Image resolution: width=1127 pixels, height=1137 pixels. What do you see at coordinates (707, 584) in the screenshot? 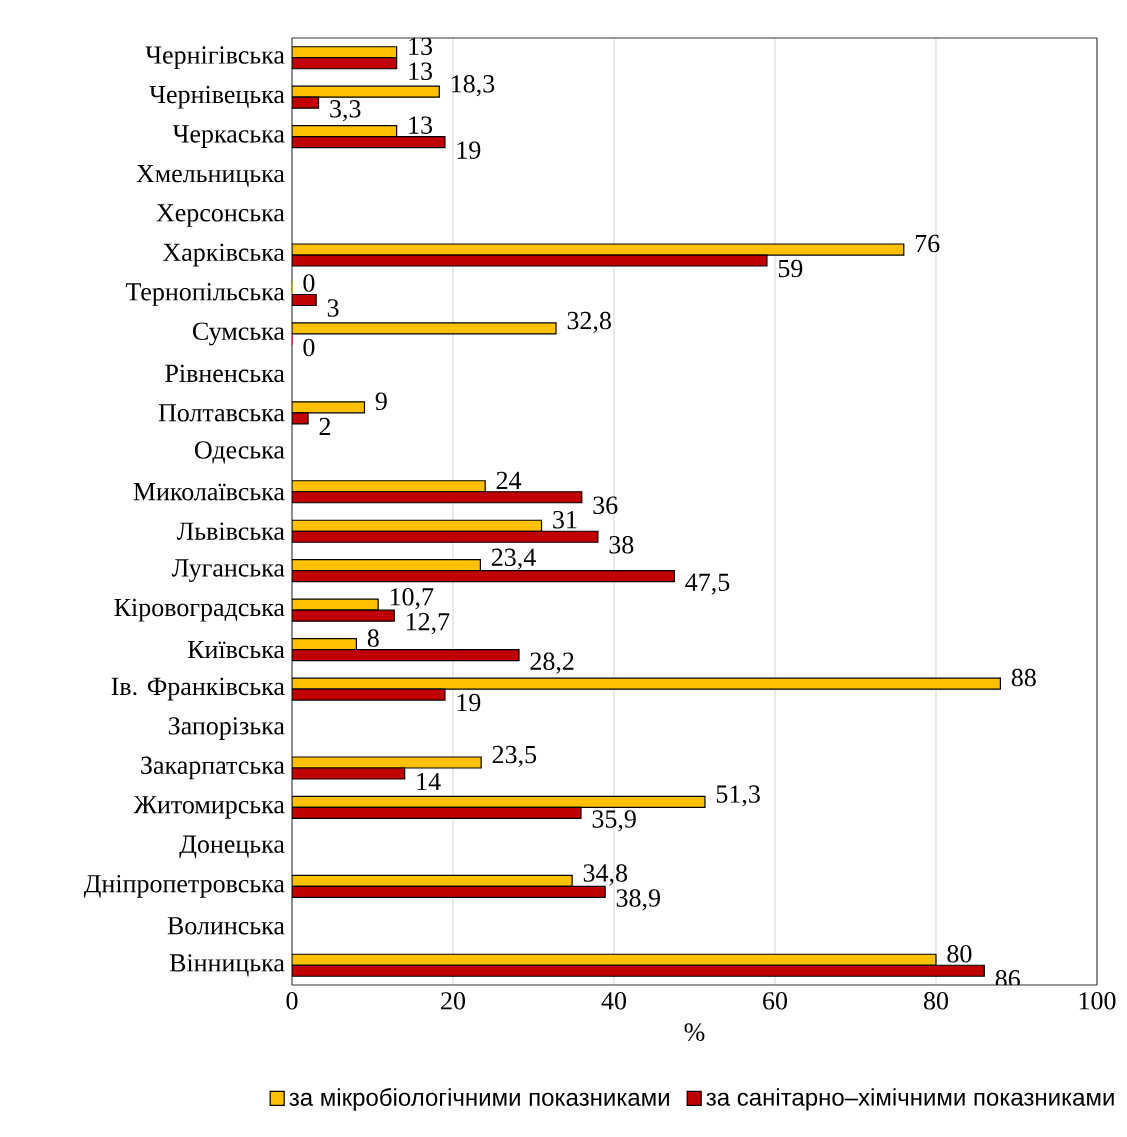
I see `data-label: 47,5` at bounding box center [707, 584].